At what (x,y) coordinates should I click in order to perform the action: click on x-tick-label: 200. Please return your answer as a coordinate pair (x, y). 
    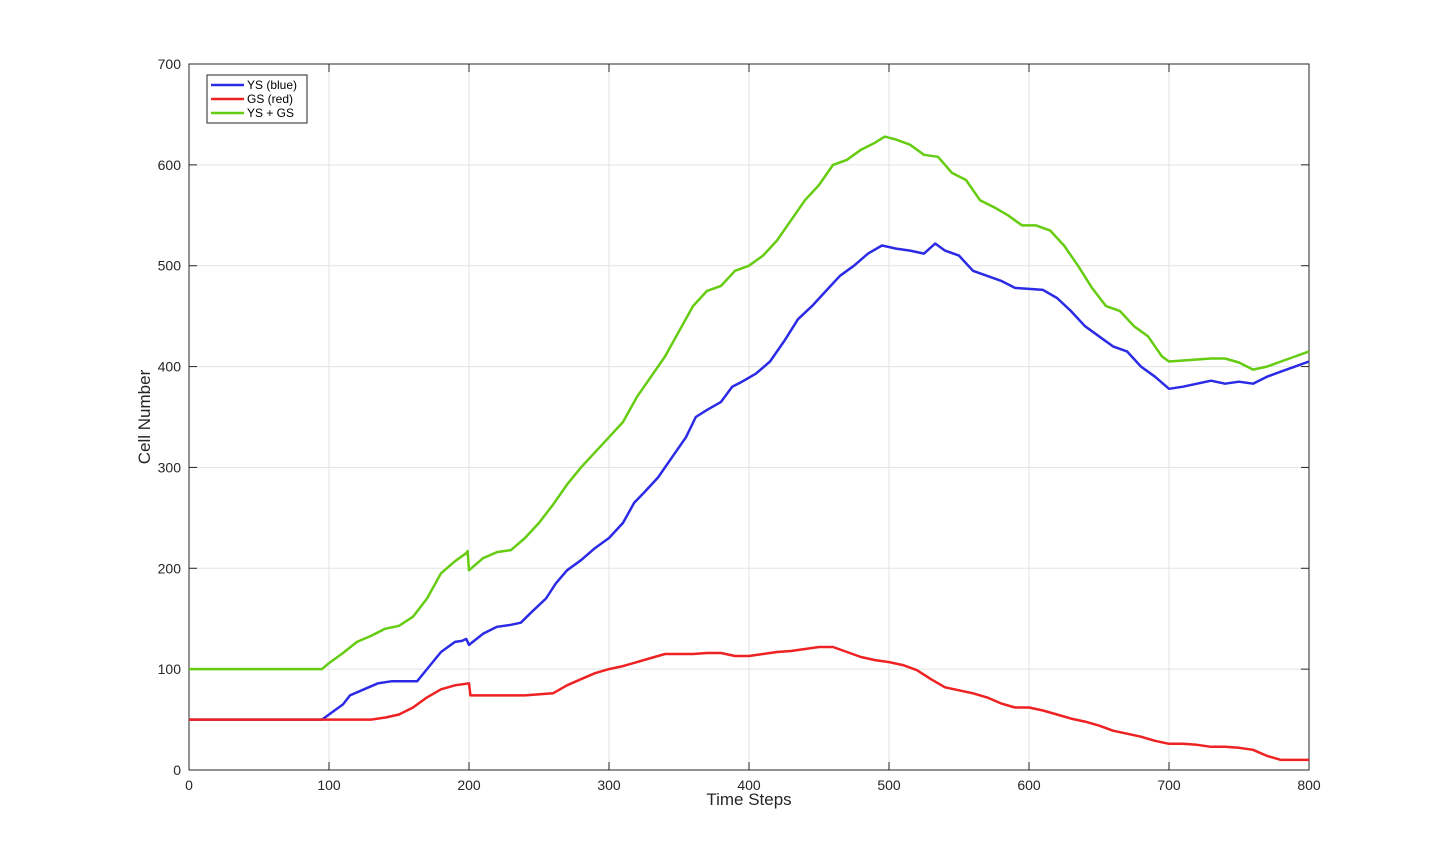
    Looking at the image, I should click on (469, 785).